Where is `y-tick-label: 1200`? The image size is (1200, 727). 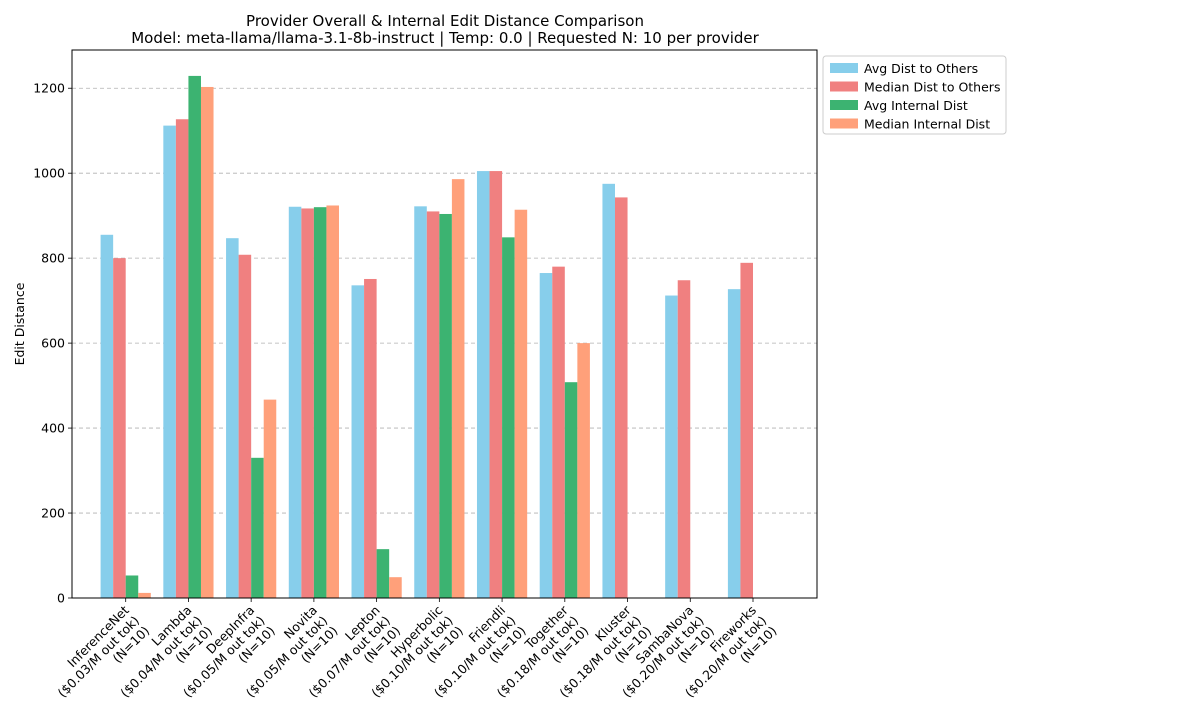 y-tick-label: 1200 is located at coordinates (49, 88).